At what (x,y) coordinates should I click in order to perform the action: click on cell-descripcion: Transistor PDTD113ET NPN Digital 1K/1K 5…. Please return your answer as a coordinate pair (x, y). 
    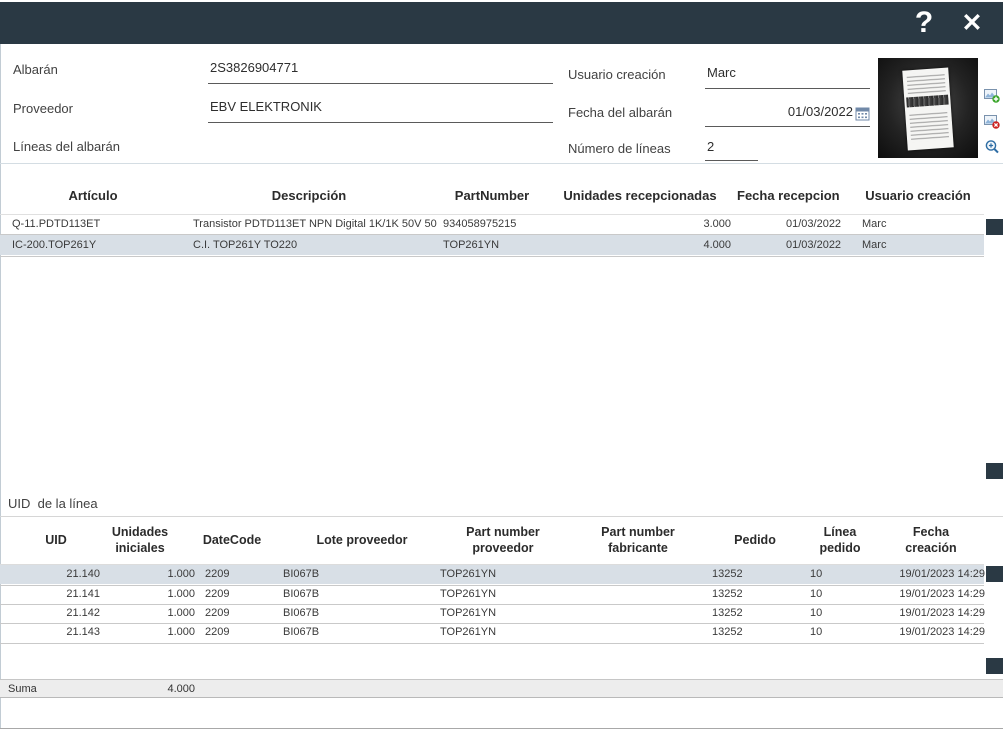
    Looking at the image, I should click on (315, 224).